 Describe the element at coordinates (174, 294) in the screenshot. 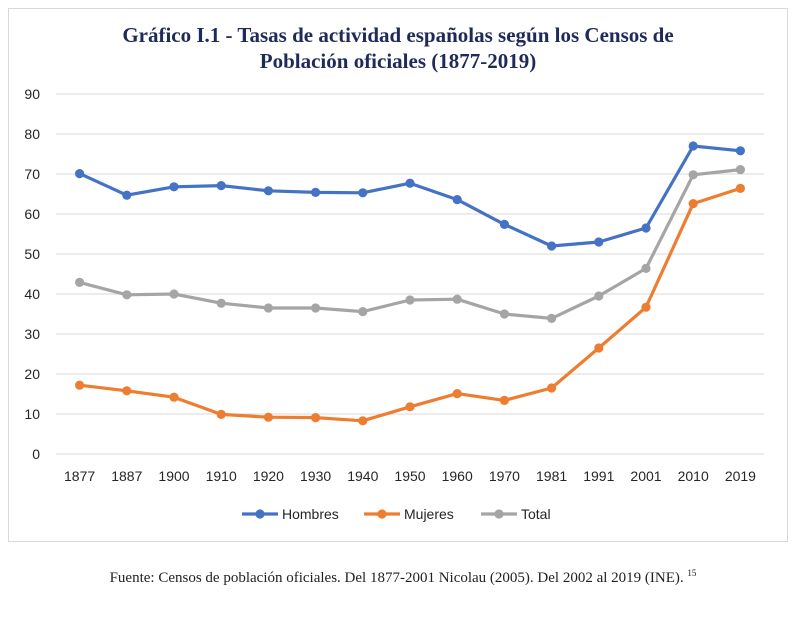

I see `data-point-total-1900` at that location.